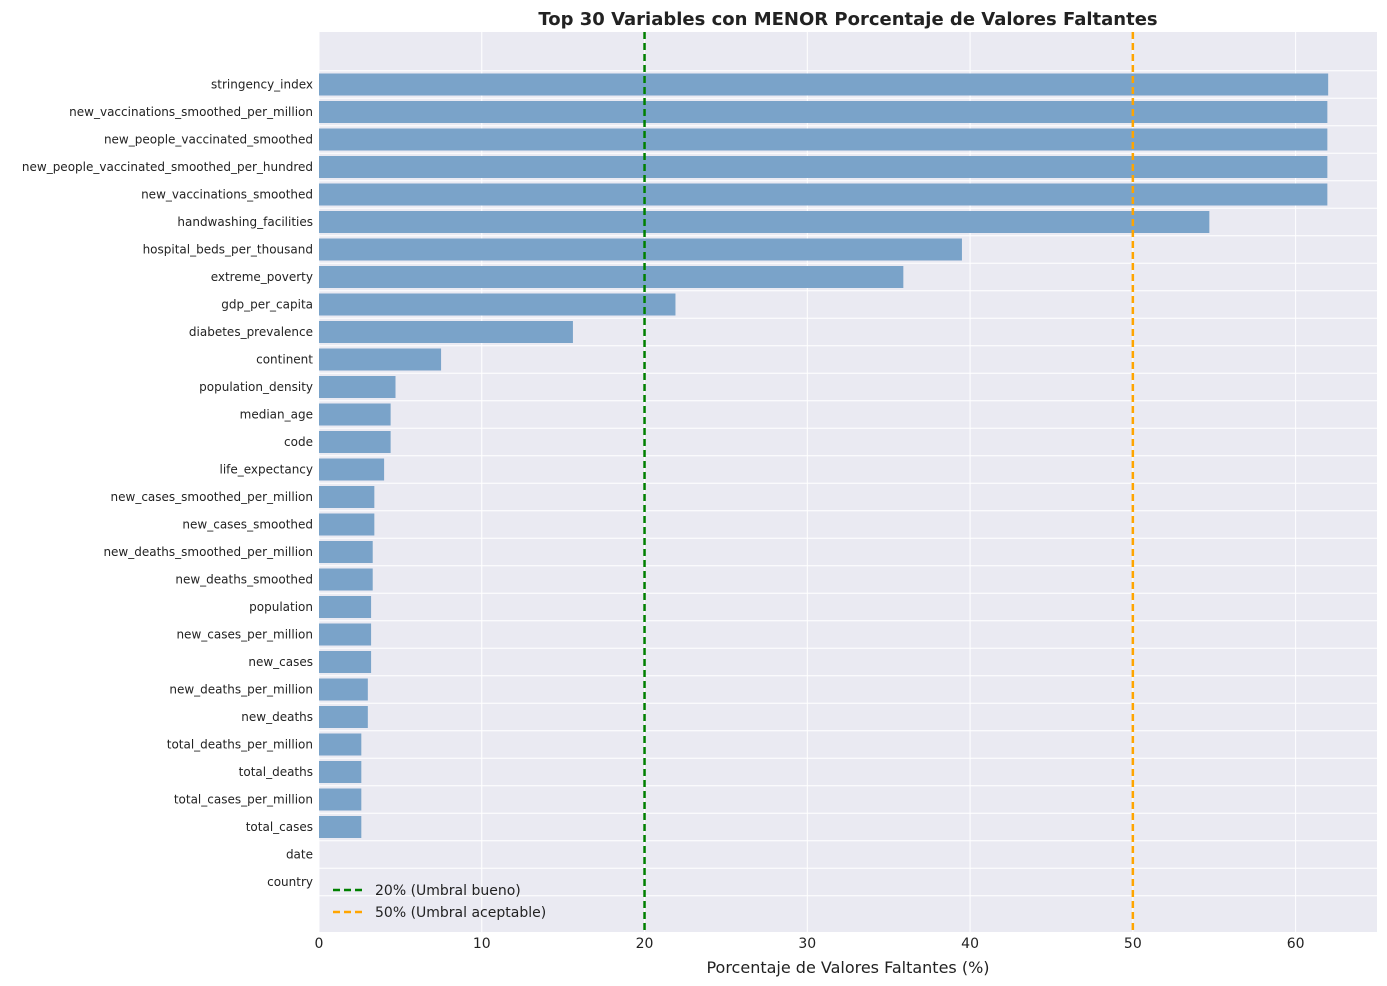 The image size is (1387, 986). What do you see at coordinates (279, 827) in the screenshot?
I see `y-tick-label: total_cases` at bounding box center [279, 827].